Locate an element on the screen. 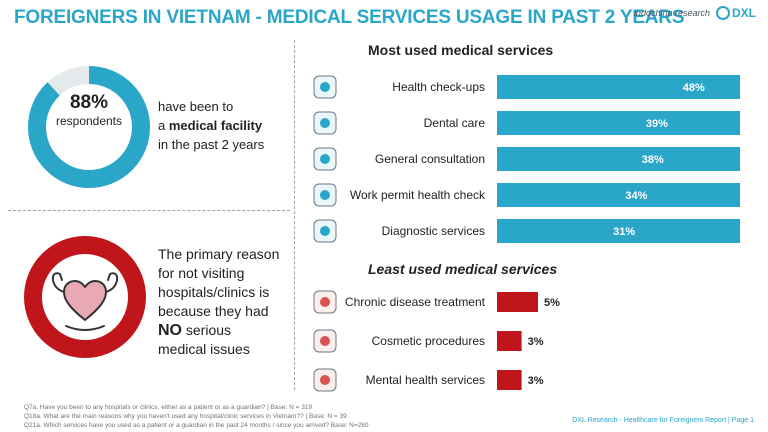 The height and width of the screenshot is (432, 768). doctor-consult-icon is located at coordinates (325, 159).